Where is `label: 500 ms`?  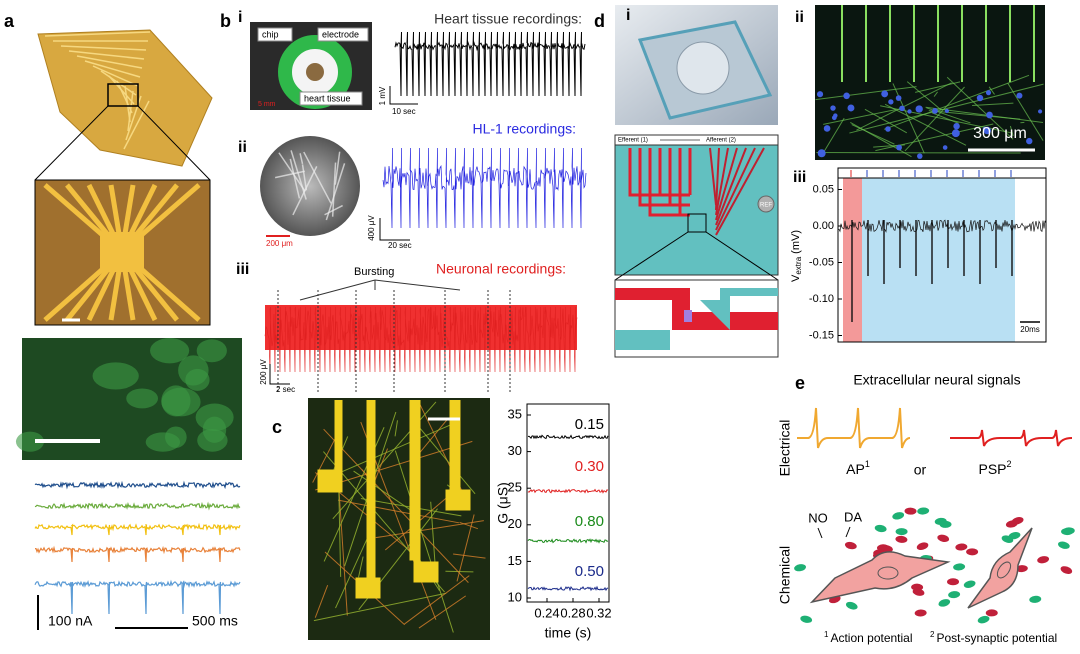
label: 500 ms is located at coordinates (215, 621).